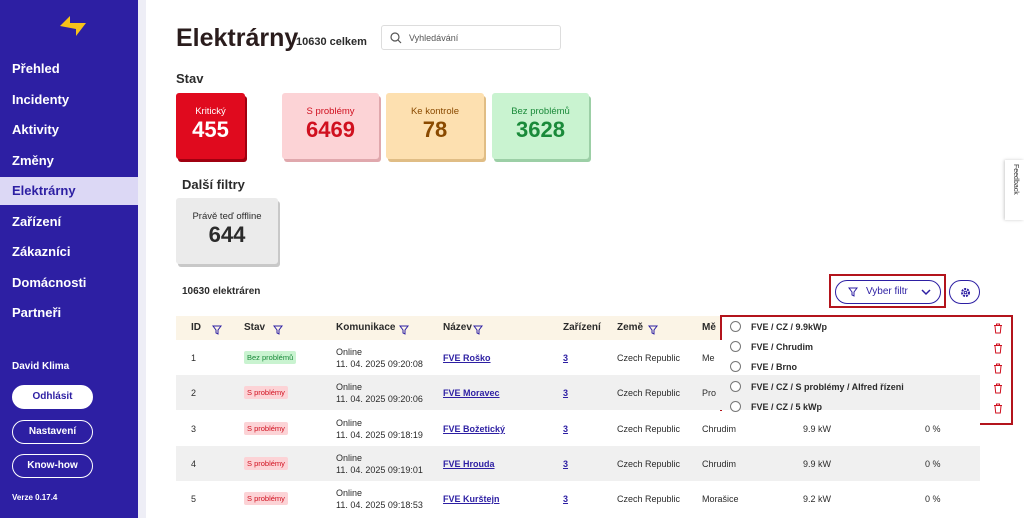  What do you see at coordinates (37, 221) in the screenshot?
I see `nav-item: Zařízení` at bounding box center [37, 221].